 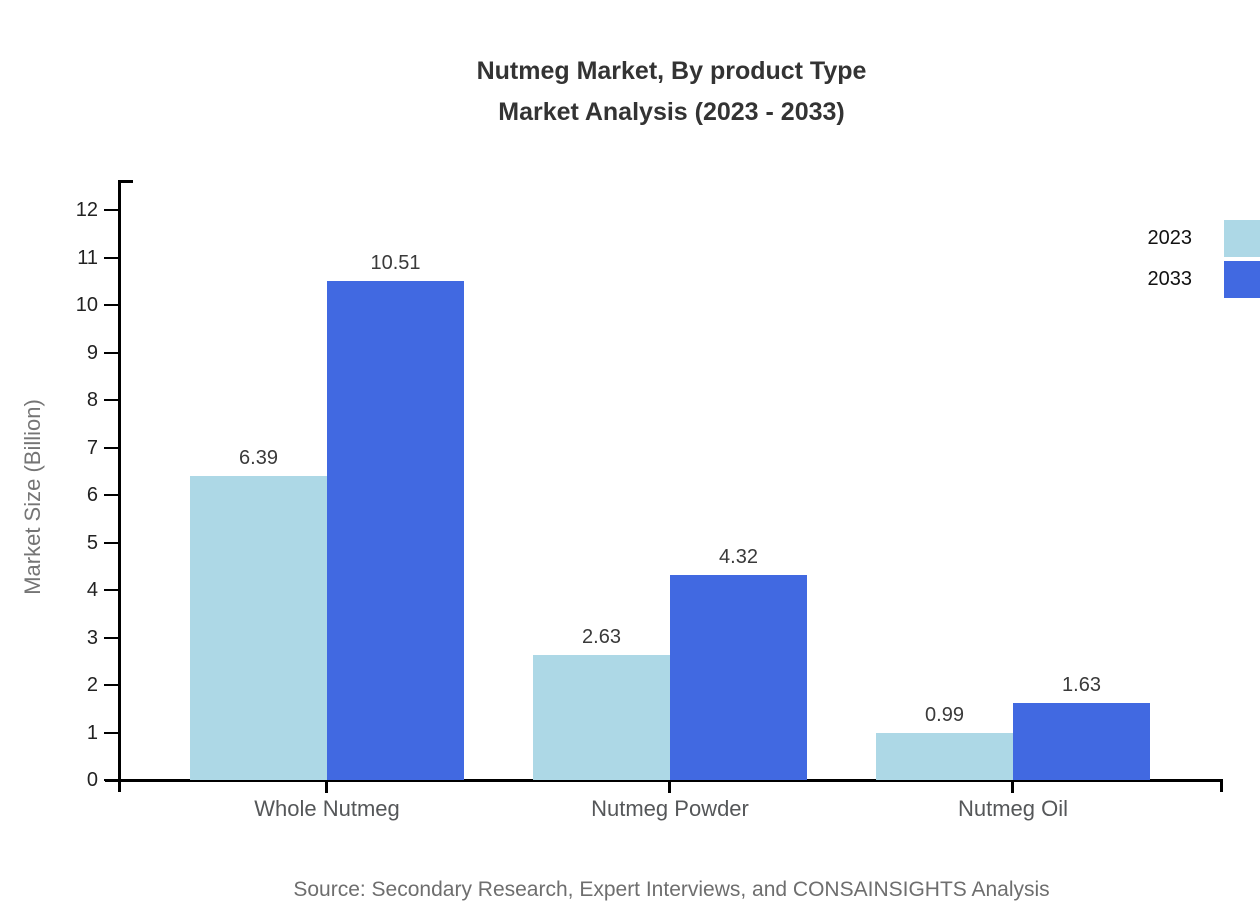 I want to click on bar-value-label-2023-nutmeg-oil: 0.99, so click(x=944, y=714).